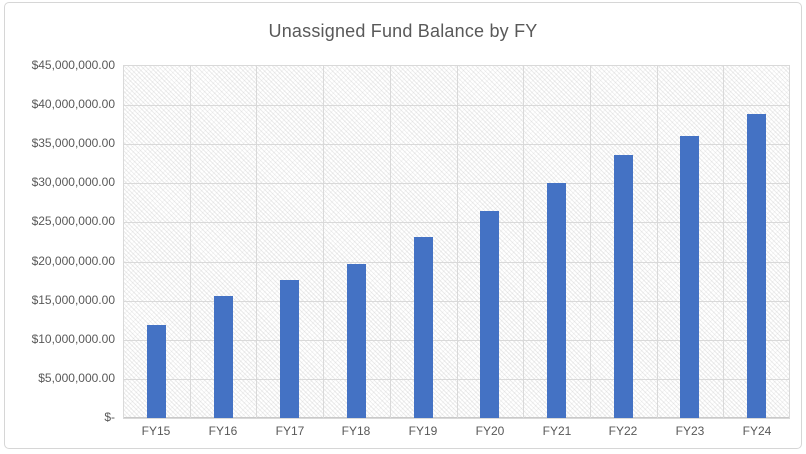 The height and width of the screenshot is (454, 806). What do you see at coordinates (73, 221) in the screenshot?
I see `y-axis-tick-label: $25,000,000.00` at bounding box center [73, 221].